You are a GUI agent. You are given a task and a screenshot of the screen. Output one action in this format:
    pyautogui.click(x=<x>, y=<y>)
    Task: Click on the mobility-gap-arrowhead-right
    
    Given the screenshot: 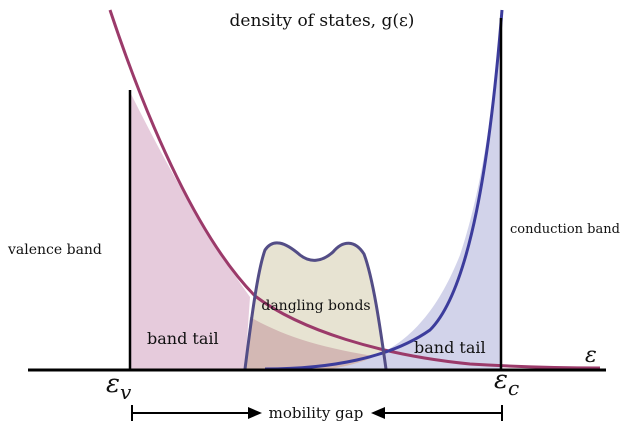 What is the action you would take?
    pyautogui.click(x=378, y=413)
    